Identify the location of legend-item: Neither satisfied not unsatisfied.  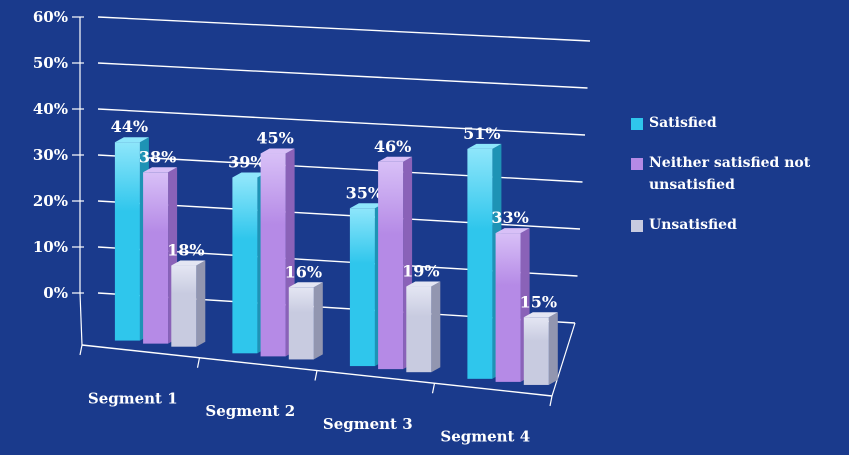
(738, 174).